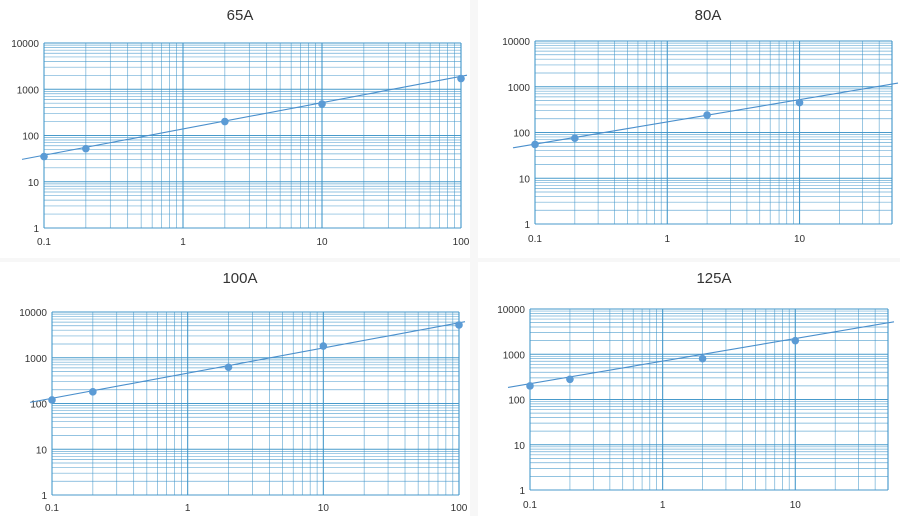  I want to click on chart-title: 125A, so click(713, 278).